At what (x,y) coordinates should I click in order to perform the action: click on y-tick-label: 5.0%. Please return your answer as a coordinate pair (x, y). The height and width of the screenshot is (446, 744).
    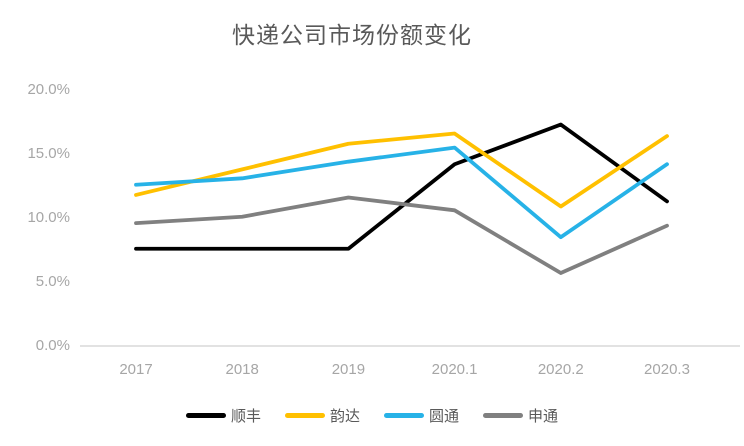
    Looking at the image, I should click on (52, 281).